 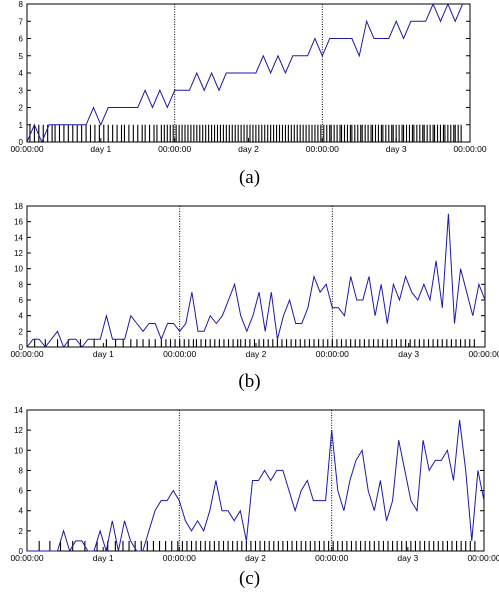 I want to click on caption-a: (a), so click(x=249, y=177).